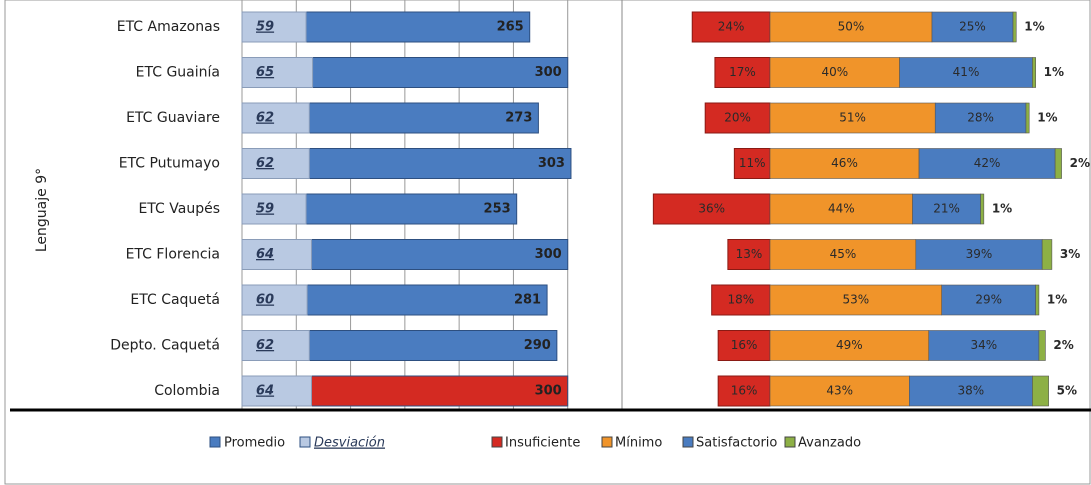 The image size is (1091, 485). Describe the element at coordinates (731, 27) in the screenshot. I see `value-label: 24%` at that location.